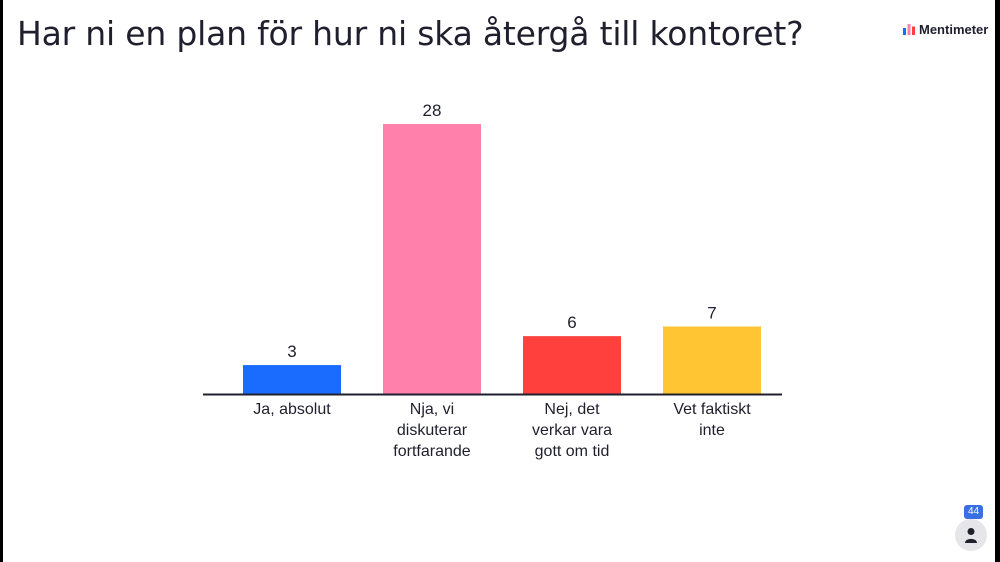 Image resolution: width=1000 pixels, height=562 pixels. What do you see at coordinates (292, 409) in the screenshot?
I see `category-label-1: Ja, absolut` at bounding box center [292, 409].